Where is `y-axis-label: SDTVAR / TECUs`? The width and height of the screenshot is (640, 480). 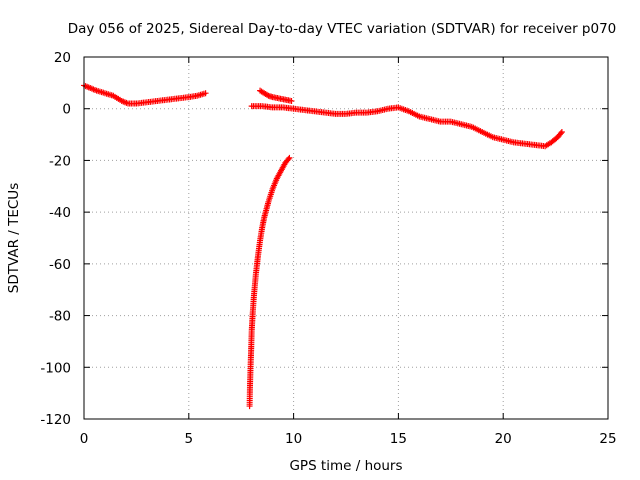 y-axis-label: SDTVAR / TECUs is located at coordinates (14, 238).